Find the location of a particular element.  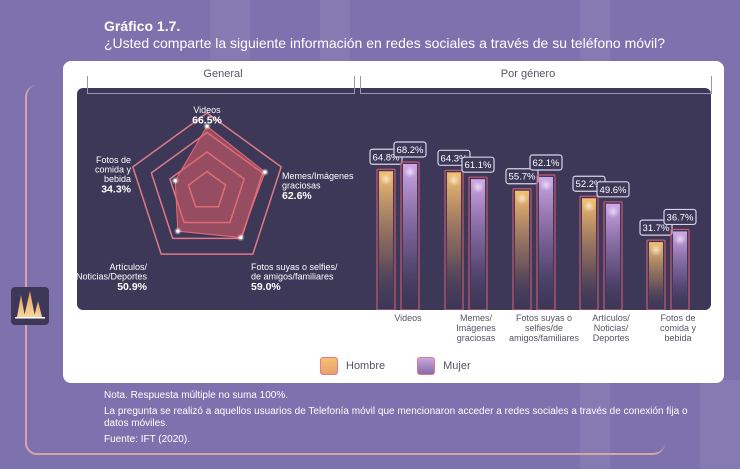

bar-value-label: 62.1% is located at coordinates (546, 163).